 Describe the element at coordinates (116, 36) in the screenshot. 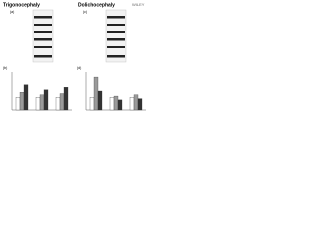

I see `blot-c` at that location.